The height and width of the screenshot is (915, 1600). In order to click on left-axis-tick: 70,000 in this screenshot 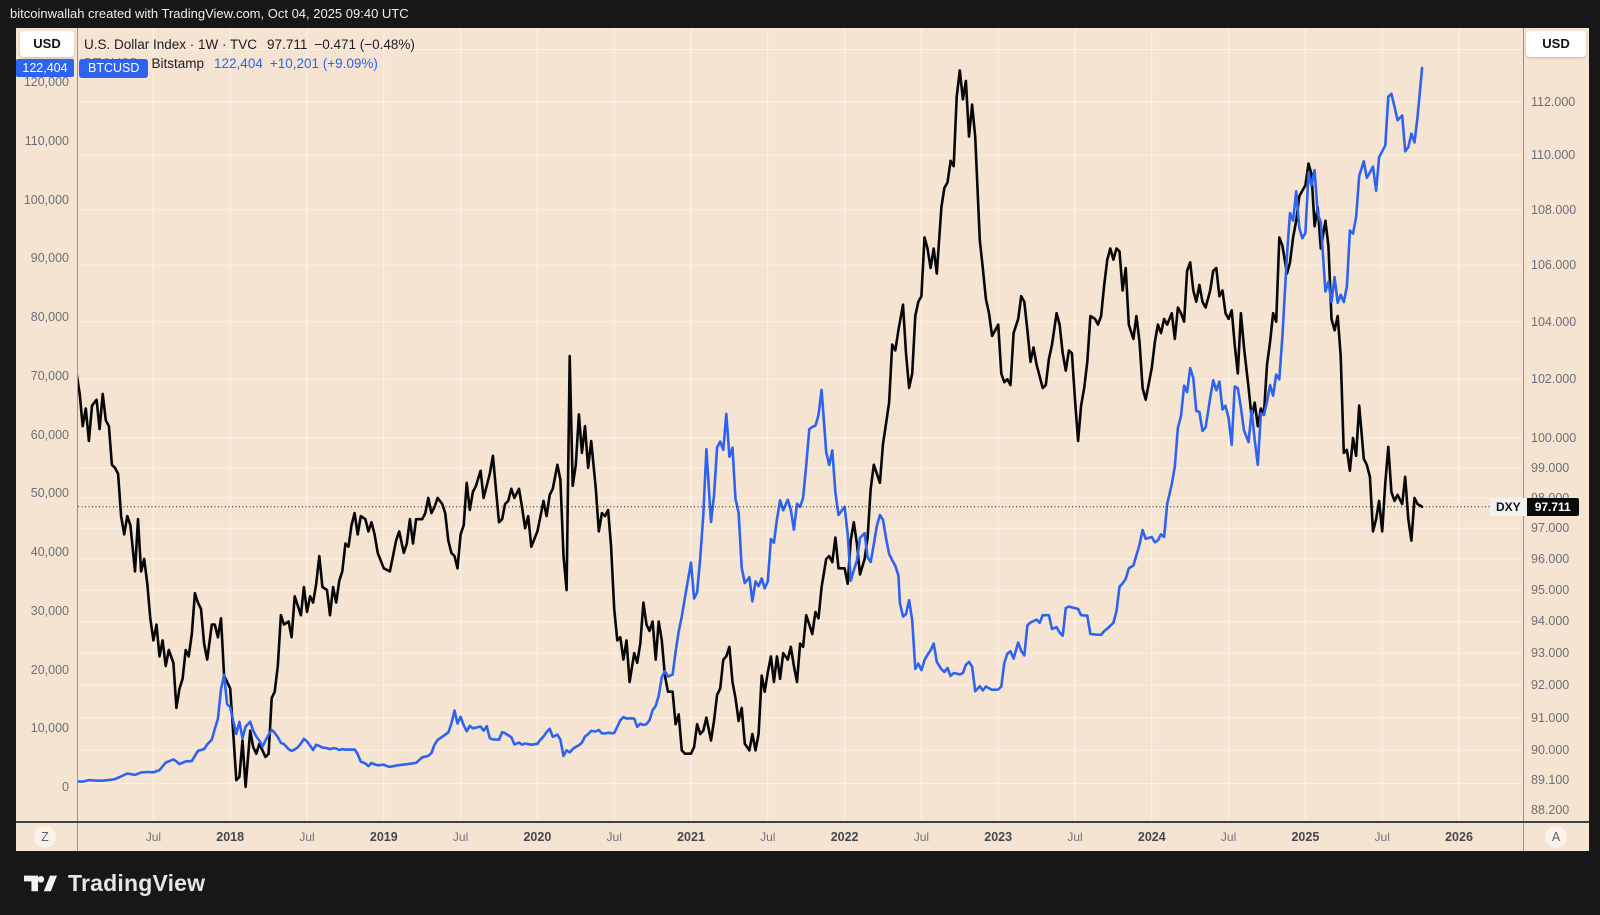, I will do `click(49, 375)`.